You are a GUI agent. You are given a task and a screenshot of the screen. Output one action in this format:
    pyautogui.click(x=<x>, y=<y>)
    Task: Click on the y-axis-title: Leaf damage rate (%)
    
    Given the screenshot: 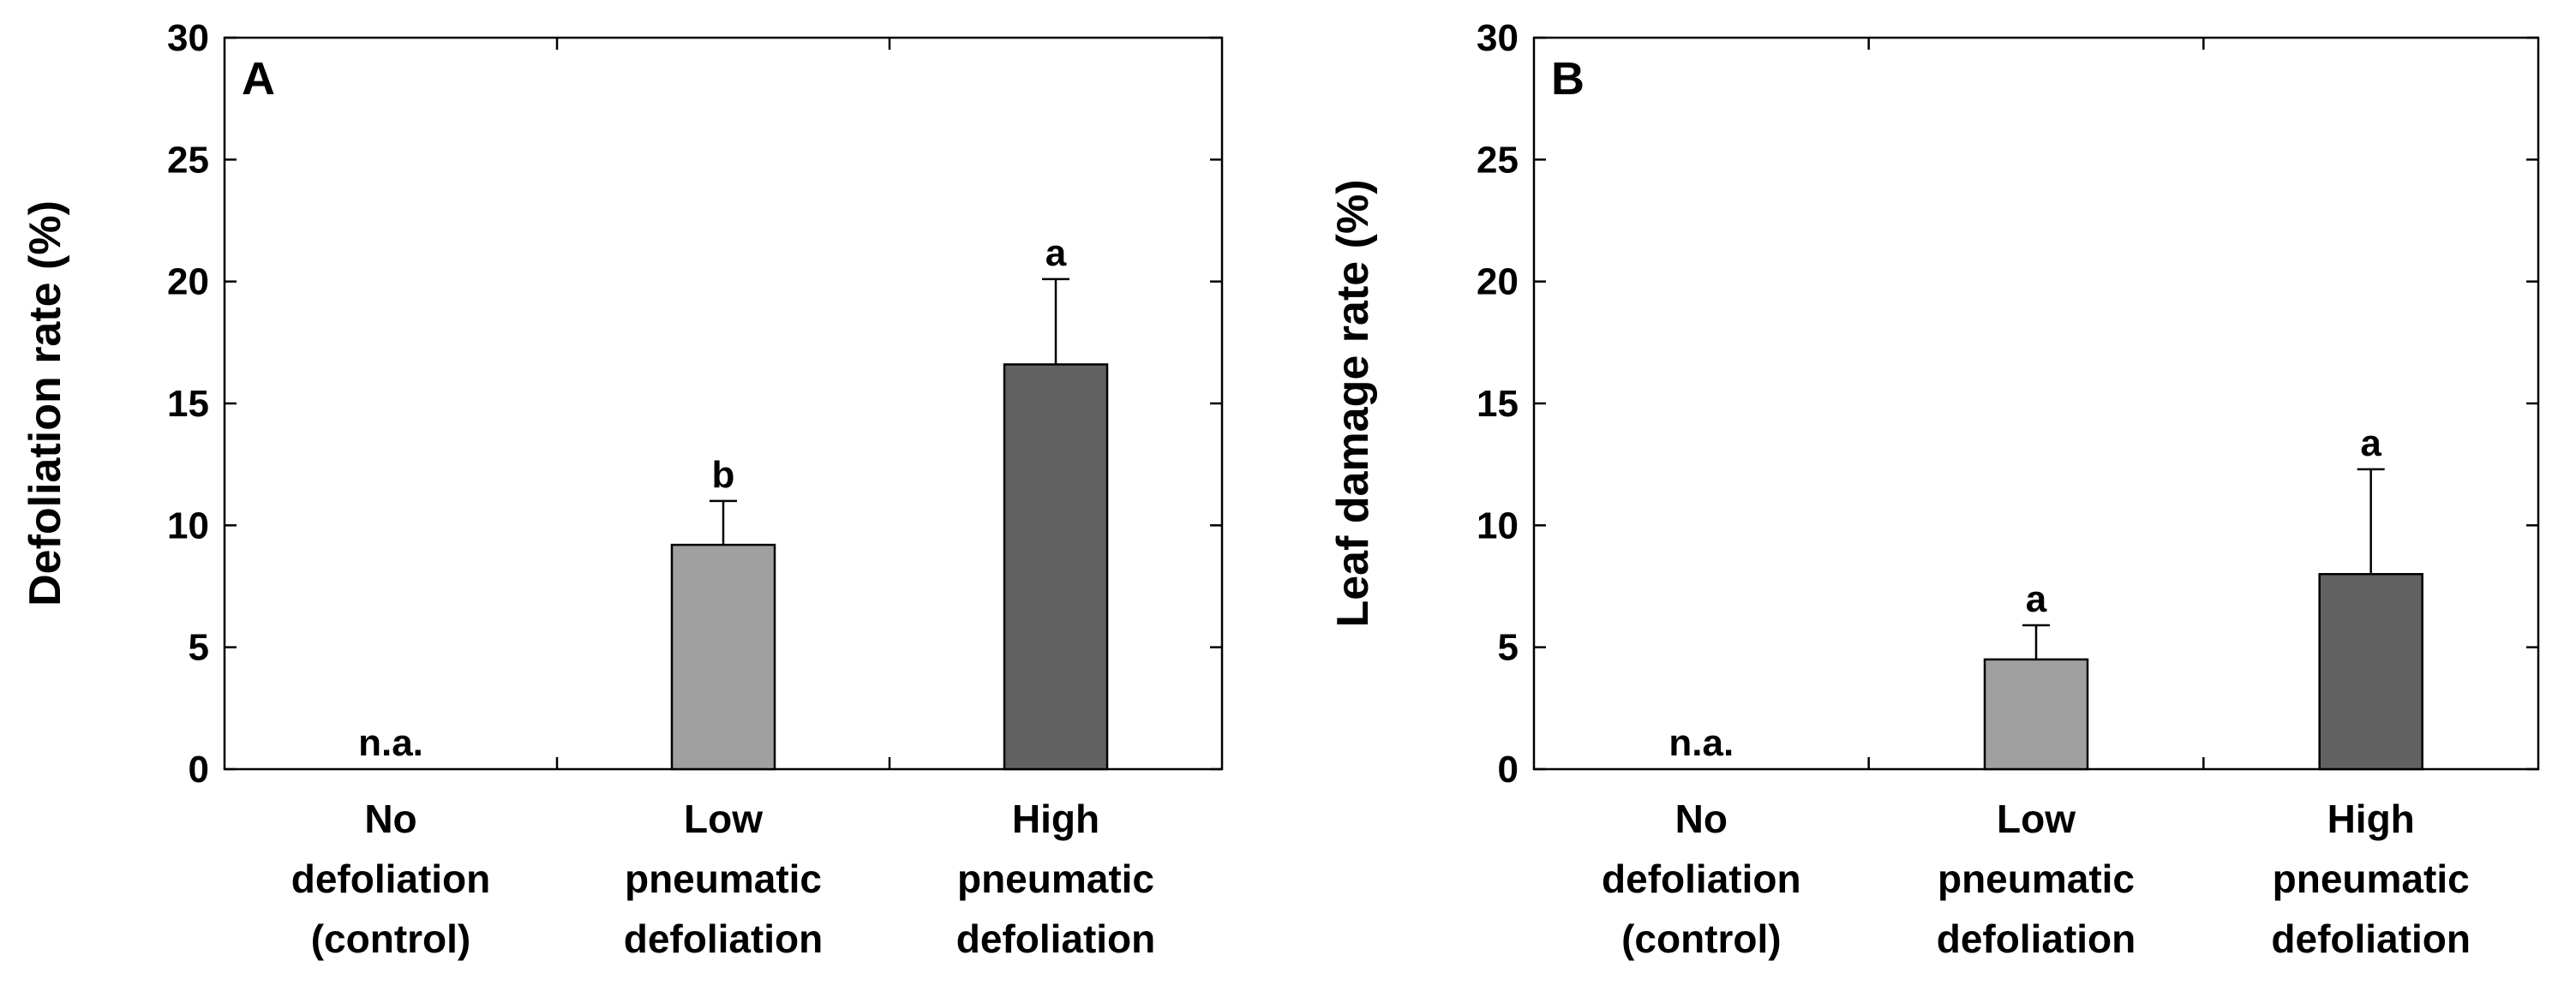 What is the action you would take?
    pyautogui.click(x=1353, y=403)
    